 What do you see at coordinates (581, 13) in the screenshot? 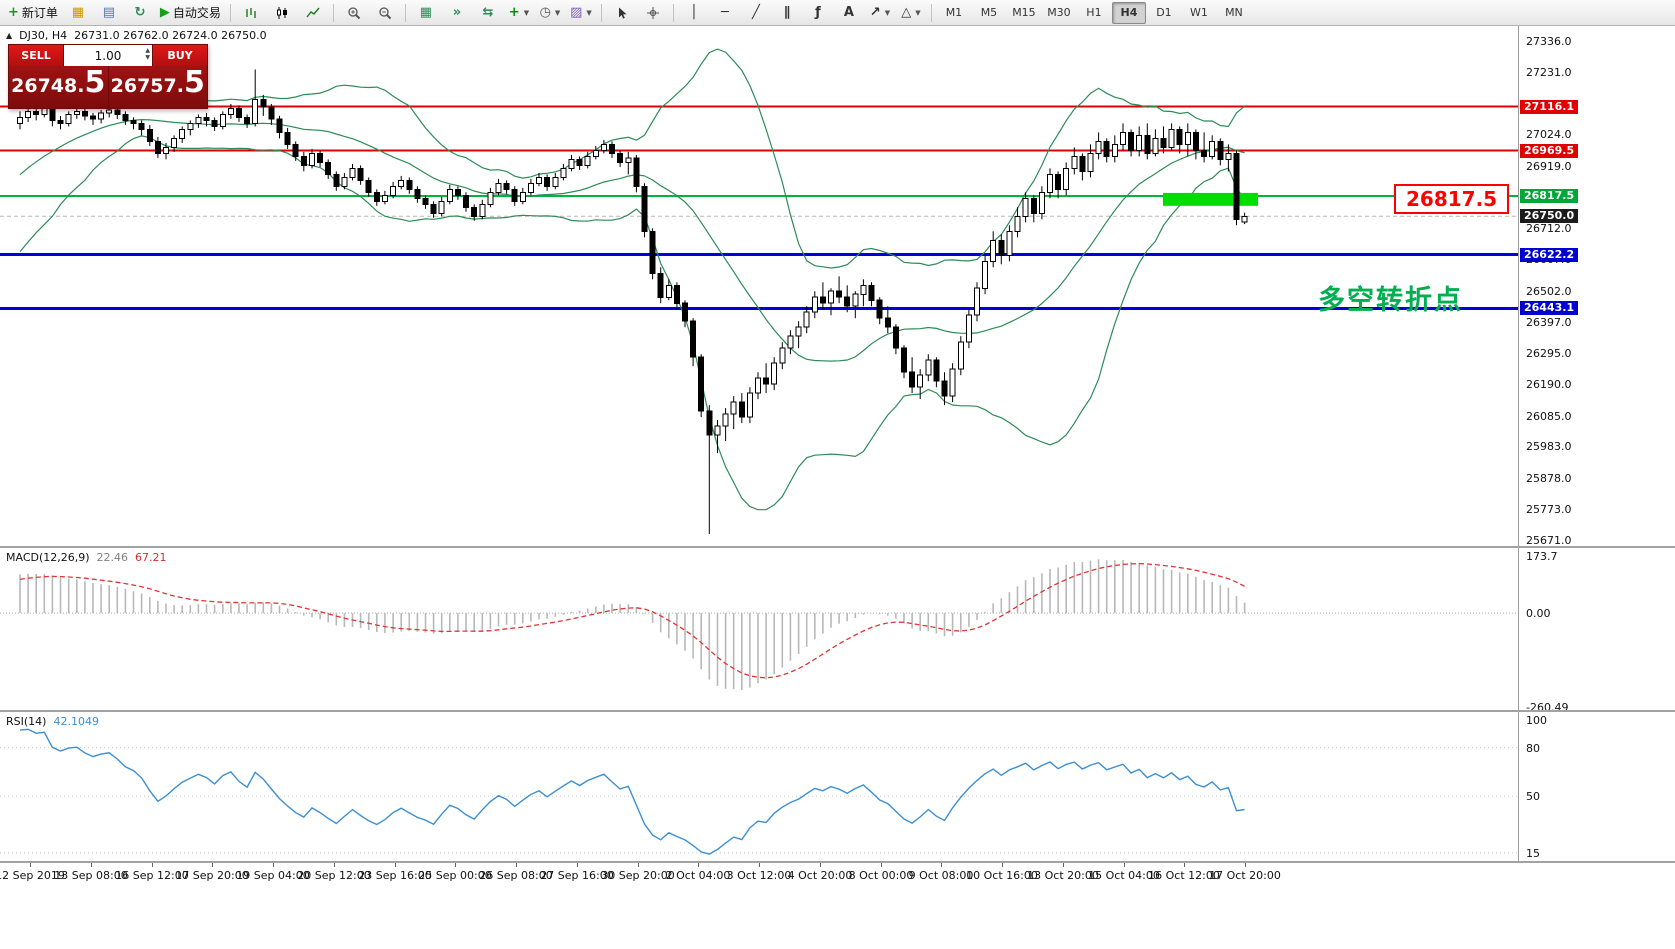
I see `templates-button: ▨ ▼` at bounding box center [581, 13].